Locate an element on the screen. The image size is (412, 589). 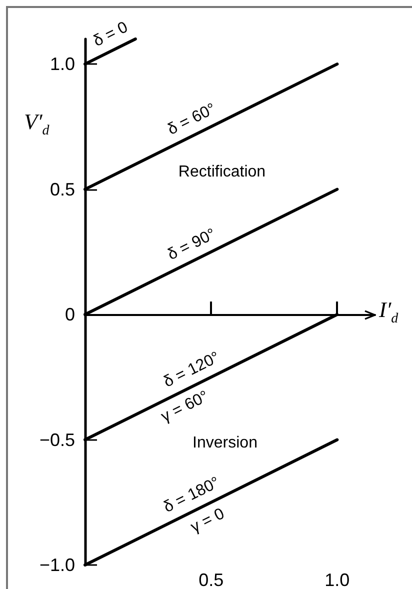
annotation: Rectification is located at coordinates (222, 172).